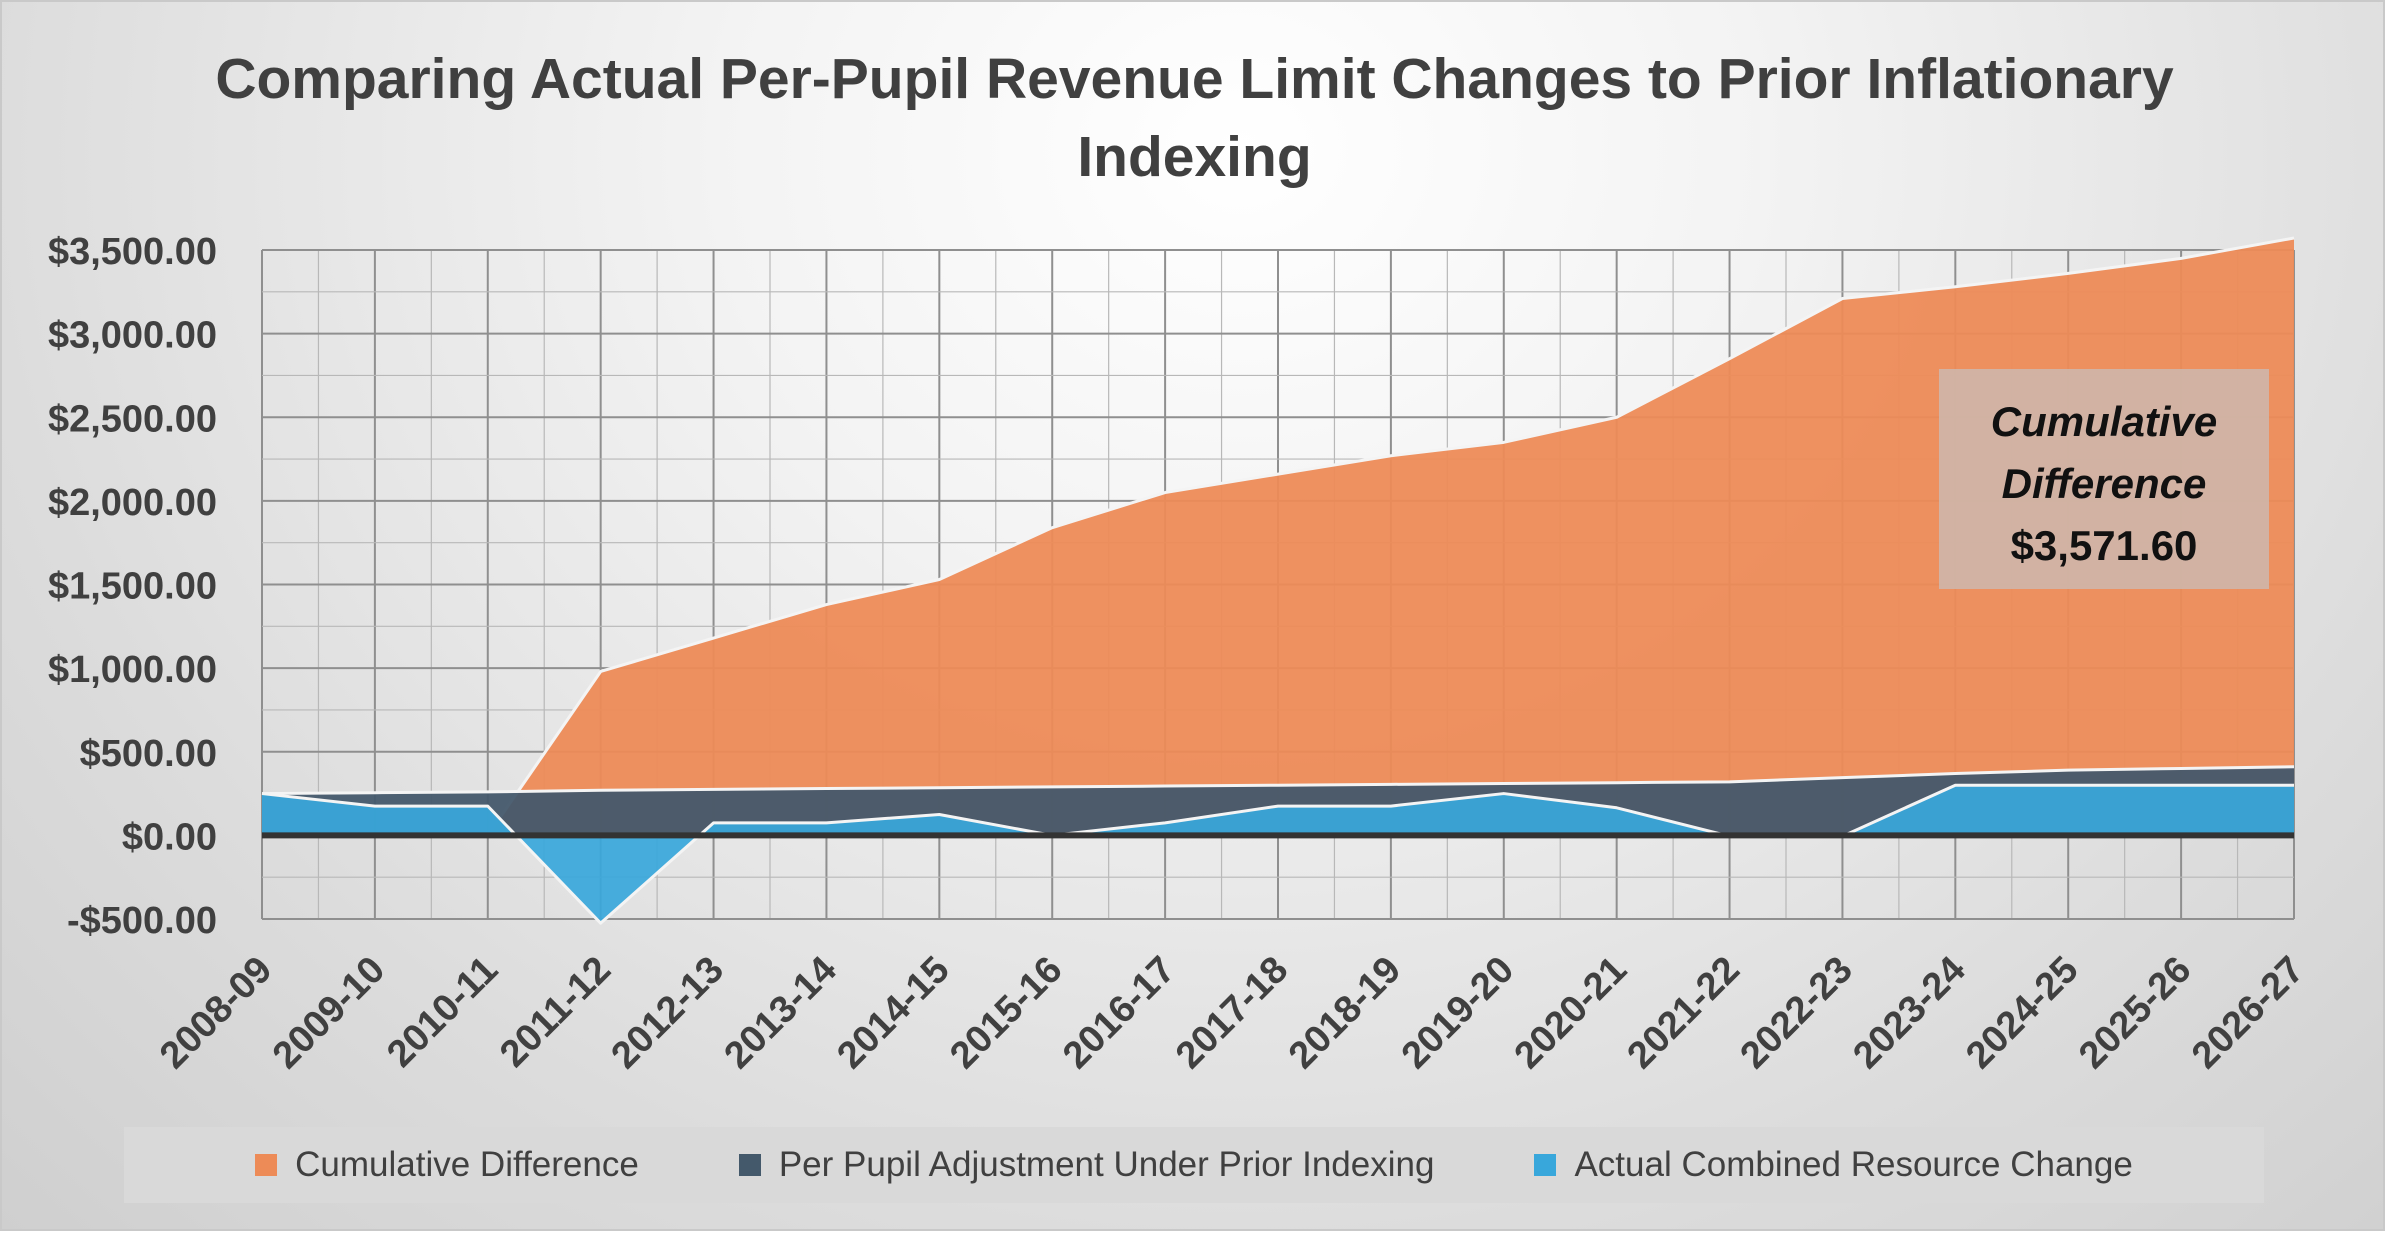 The height and width of the screenshot is (1233, 2385). What do you see at coordinates (1278, 780) in the screenshot?
I see `line-prior-indexing` at bounding box center [1278, 780].